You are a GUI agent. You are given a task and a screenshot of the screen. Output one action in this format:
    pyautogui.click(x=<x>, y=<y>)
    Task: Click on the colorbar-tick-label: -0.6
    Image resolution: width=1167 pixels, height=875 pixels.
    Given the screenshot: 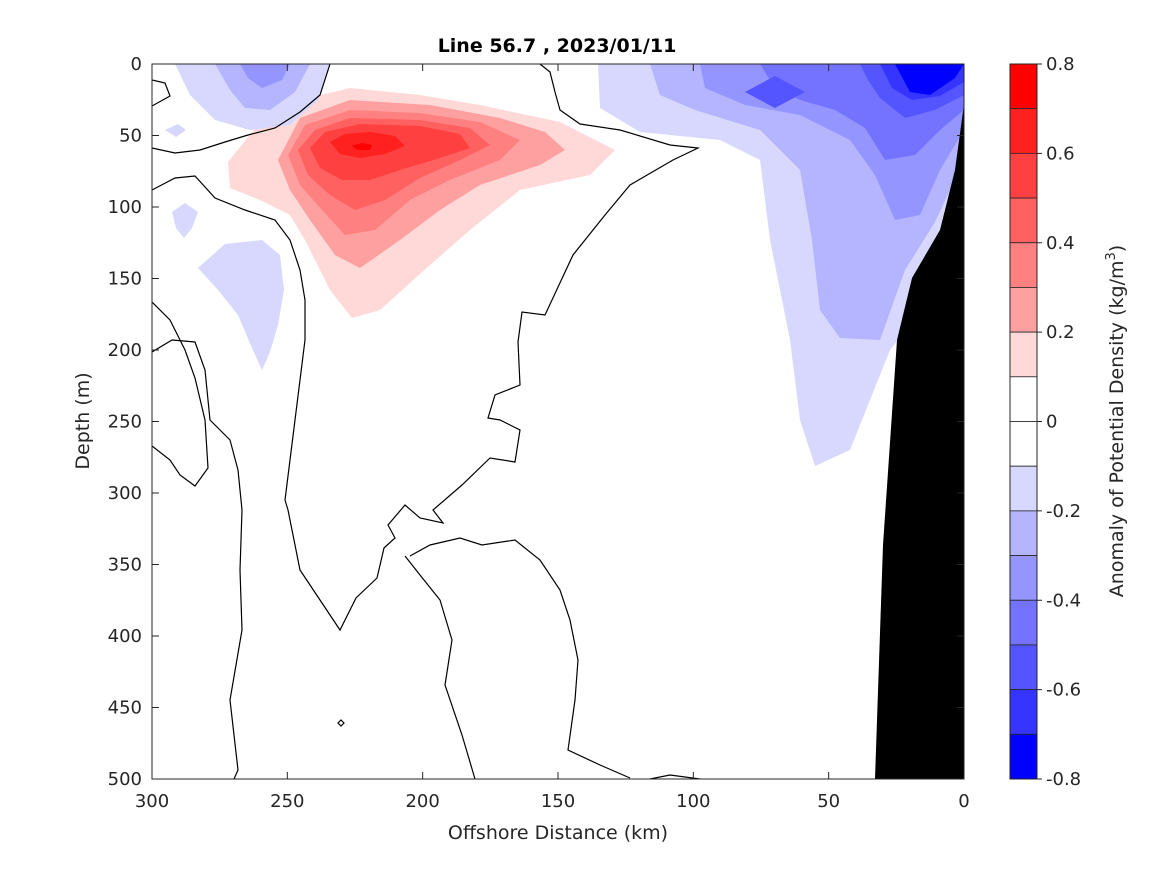 What is the action you would take?
    pyautogui.click(x=1063, y=690)
    